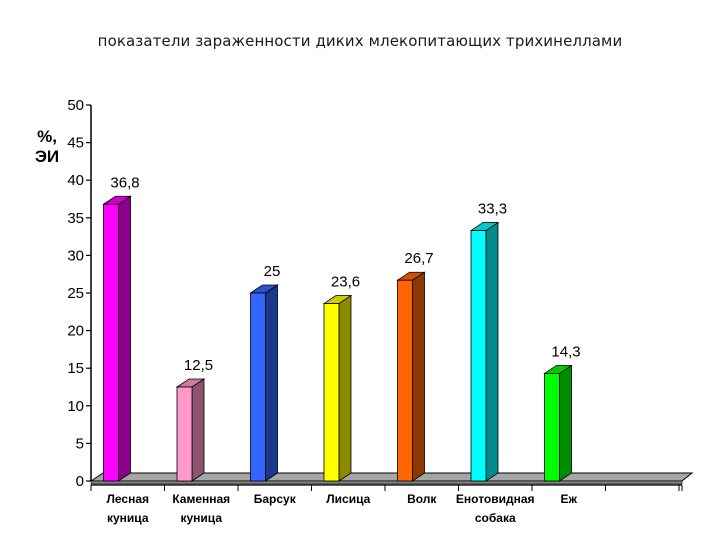  I want to click on y-axis-label: %,ЭИ, so click(47, 146).